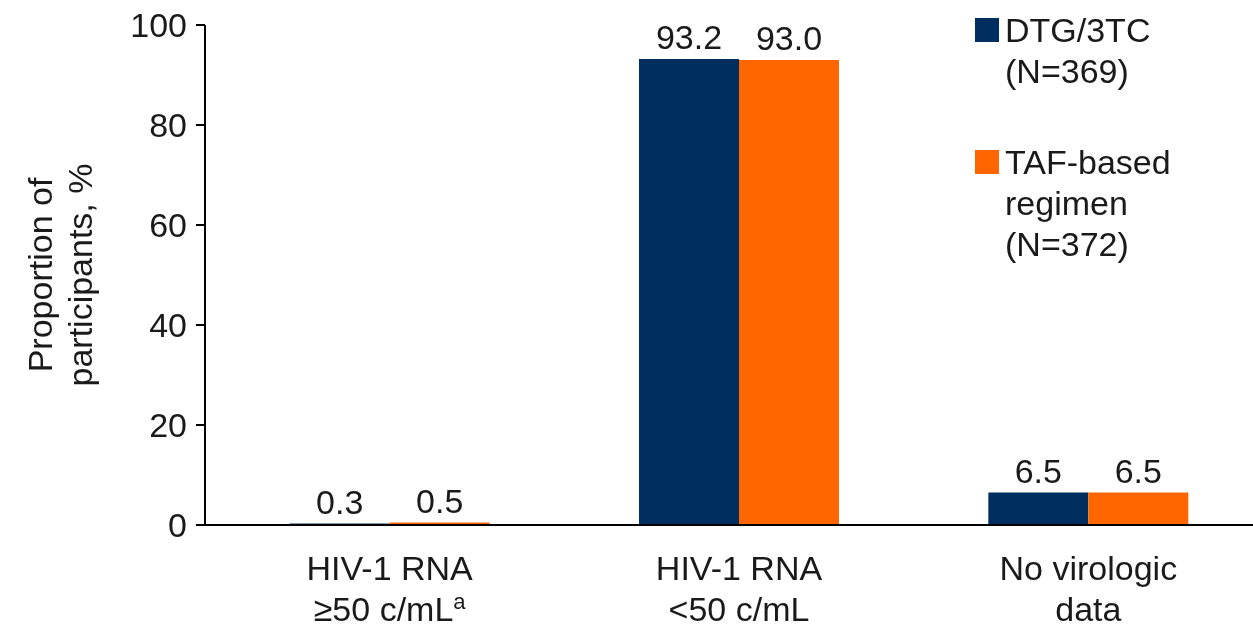 The image size is (1253, 644). Describe the element at coordinates (168, 124) in the screenshot. I see `y-tick-label: 80` at that location.